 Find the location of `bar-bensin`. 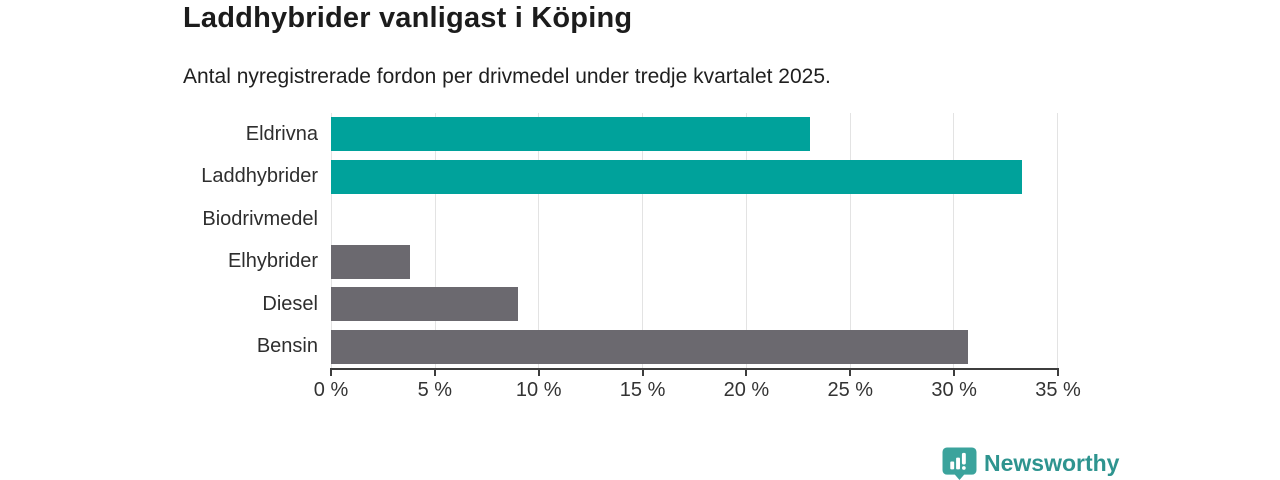

bar-bensin is located at coordinates (649, 346).